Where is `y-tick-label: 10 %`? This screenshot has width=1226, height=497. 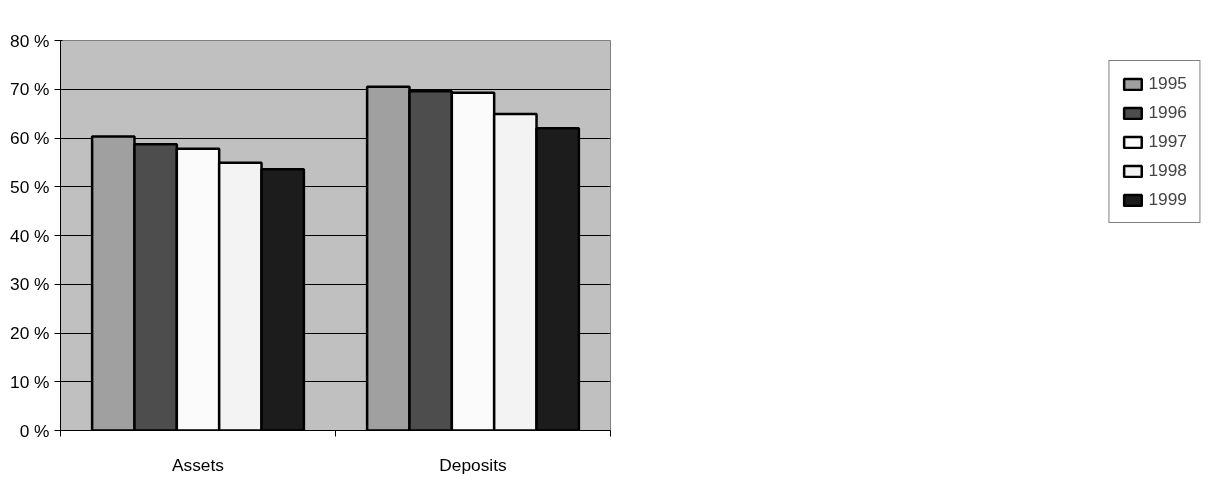
y-tick-label: 10 % is located at coordinates (30, 381).